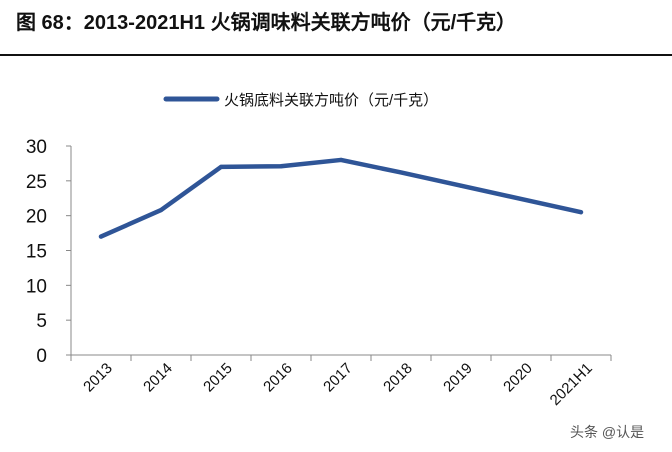 The image size is (672, 452). I want to click on legend: 火锅底料关联方吨价（元/千克）, so click(300, 100).